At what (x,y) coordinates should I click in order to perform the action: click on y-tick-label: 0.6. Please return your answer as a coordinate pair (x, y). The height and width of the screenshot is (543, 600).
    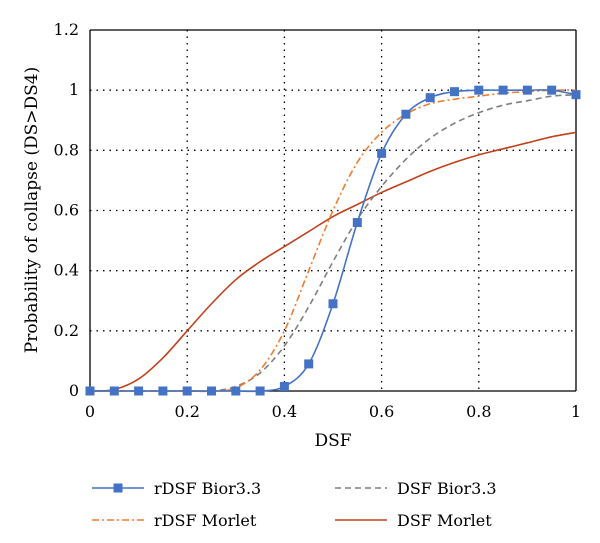
    Looking at the image, I should click on (66, 210).